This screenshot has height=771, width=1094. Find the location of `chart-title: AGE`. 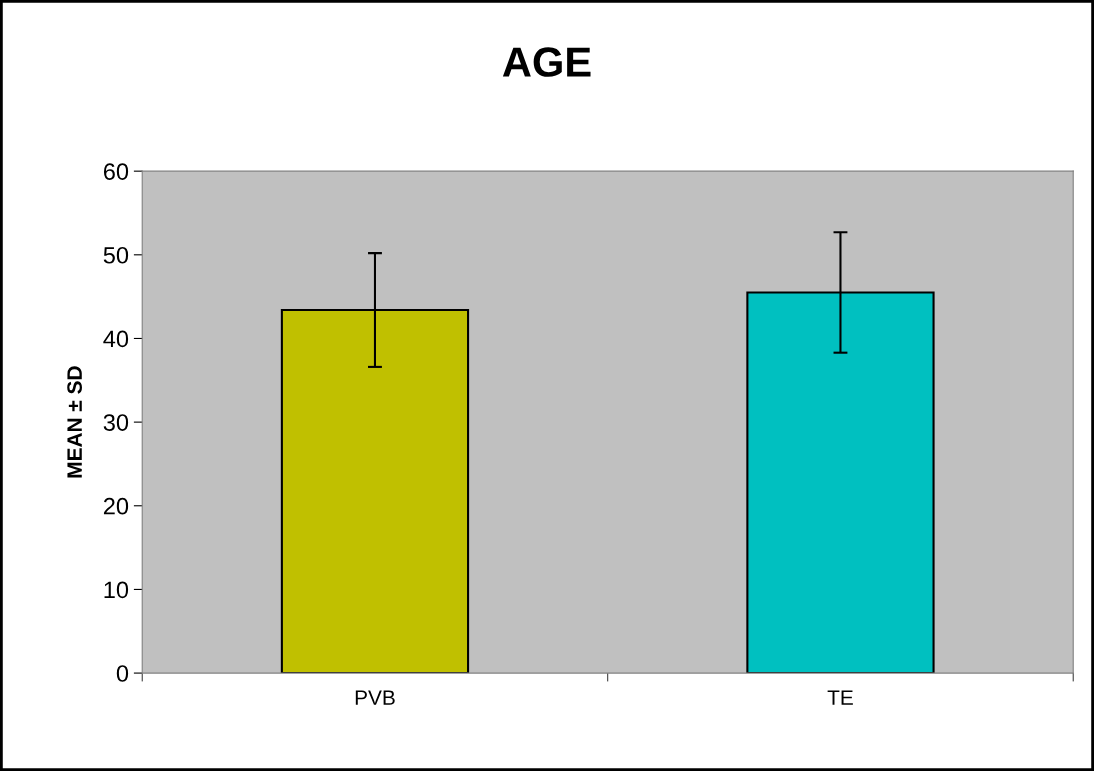

chart-title: AGE is located at coordinates (546, 62).